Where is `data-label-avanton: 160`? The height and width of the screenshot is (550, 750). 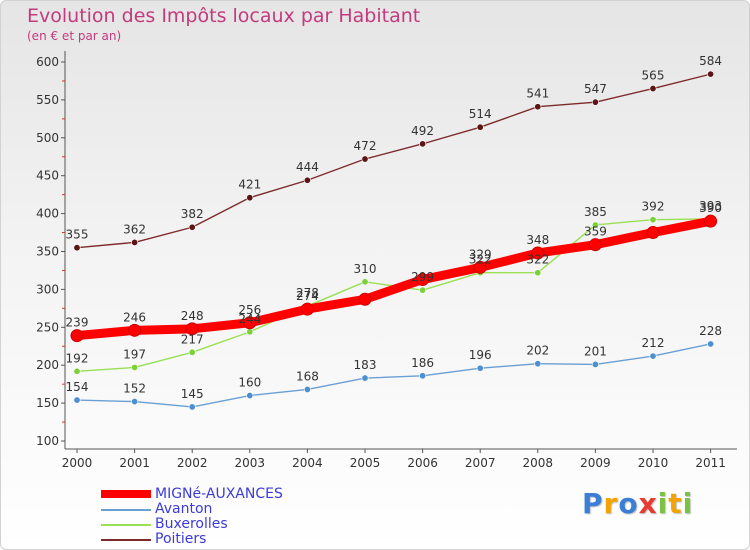 data-label-avanton: 160 is located at coordinates (249, 383).